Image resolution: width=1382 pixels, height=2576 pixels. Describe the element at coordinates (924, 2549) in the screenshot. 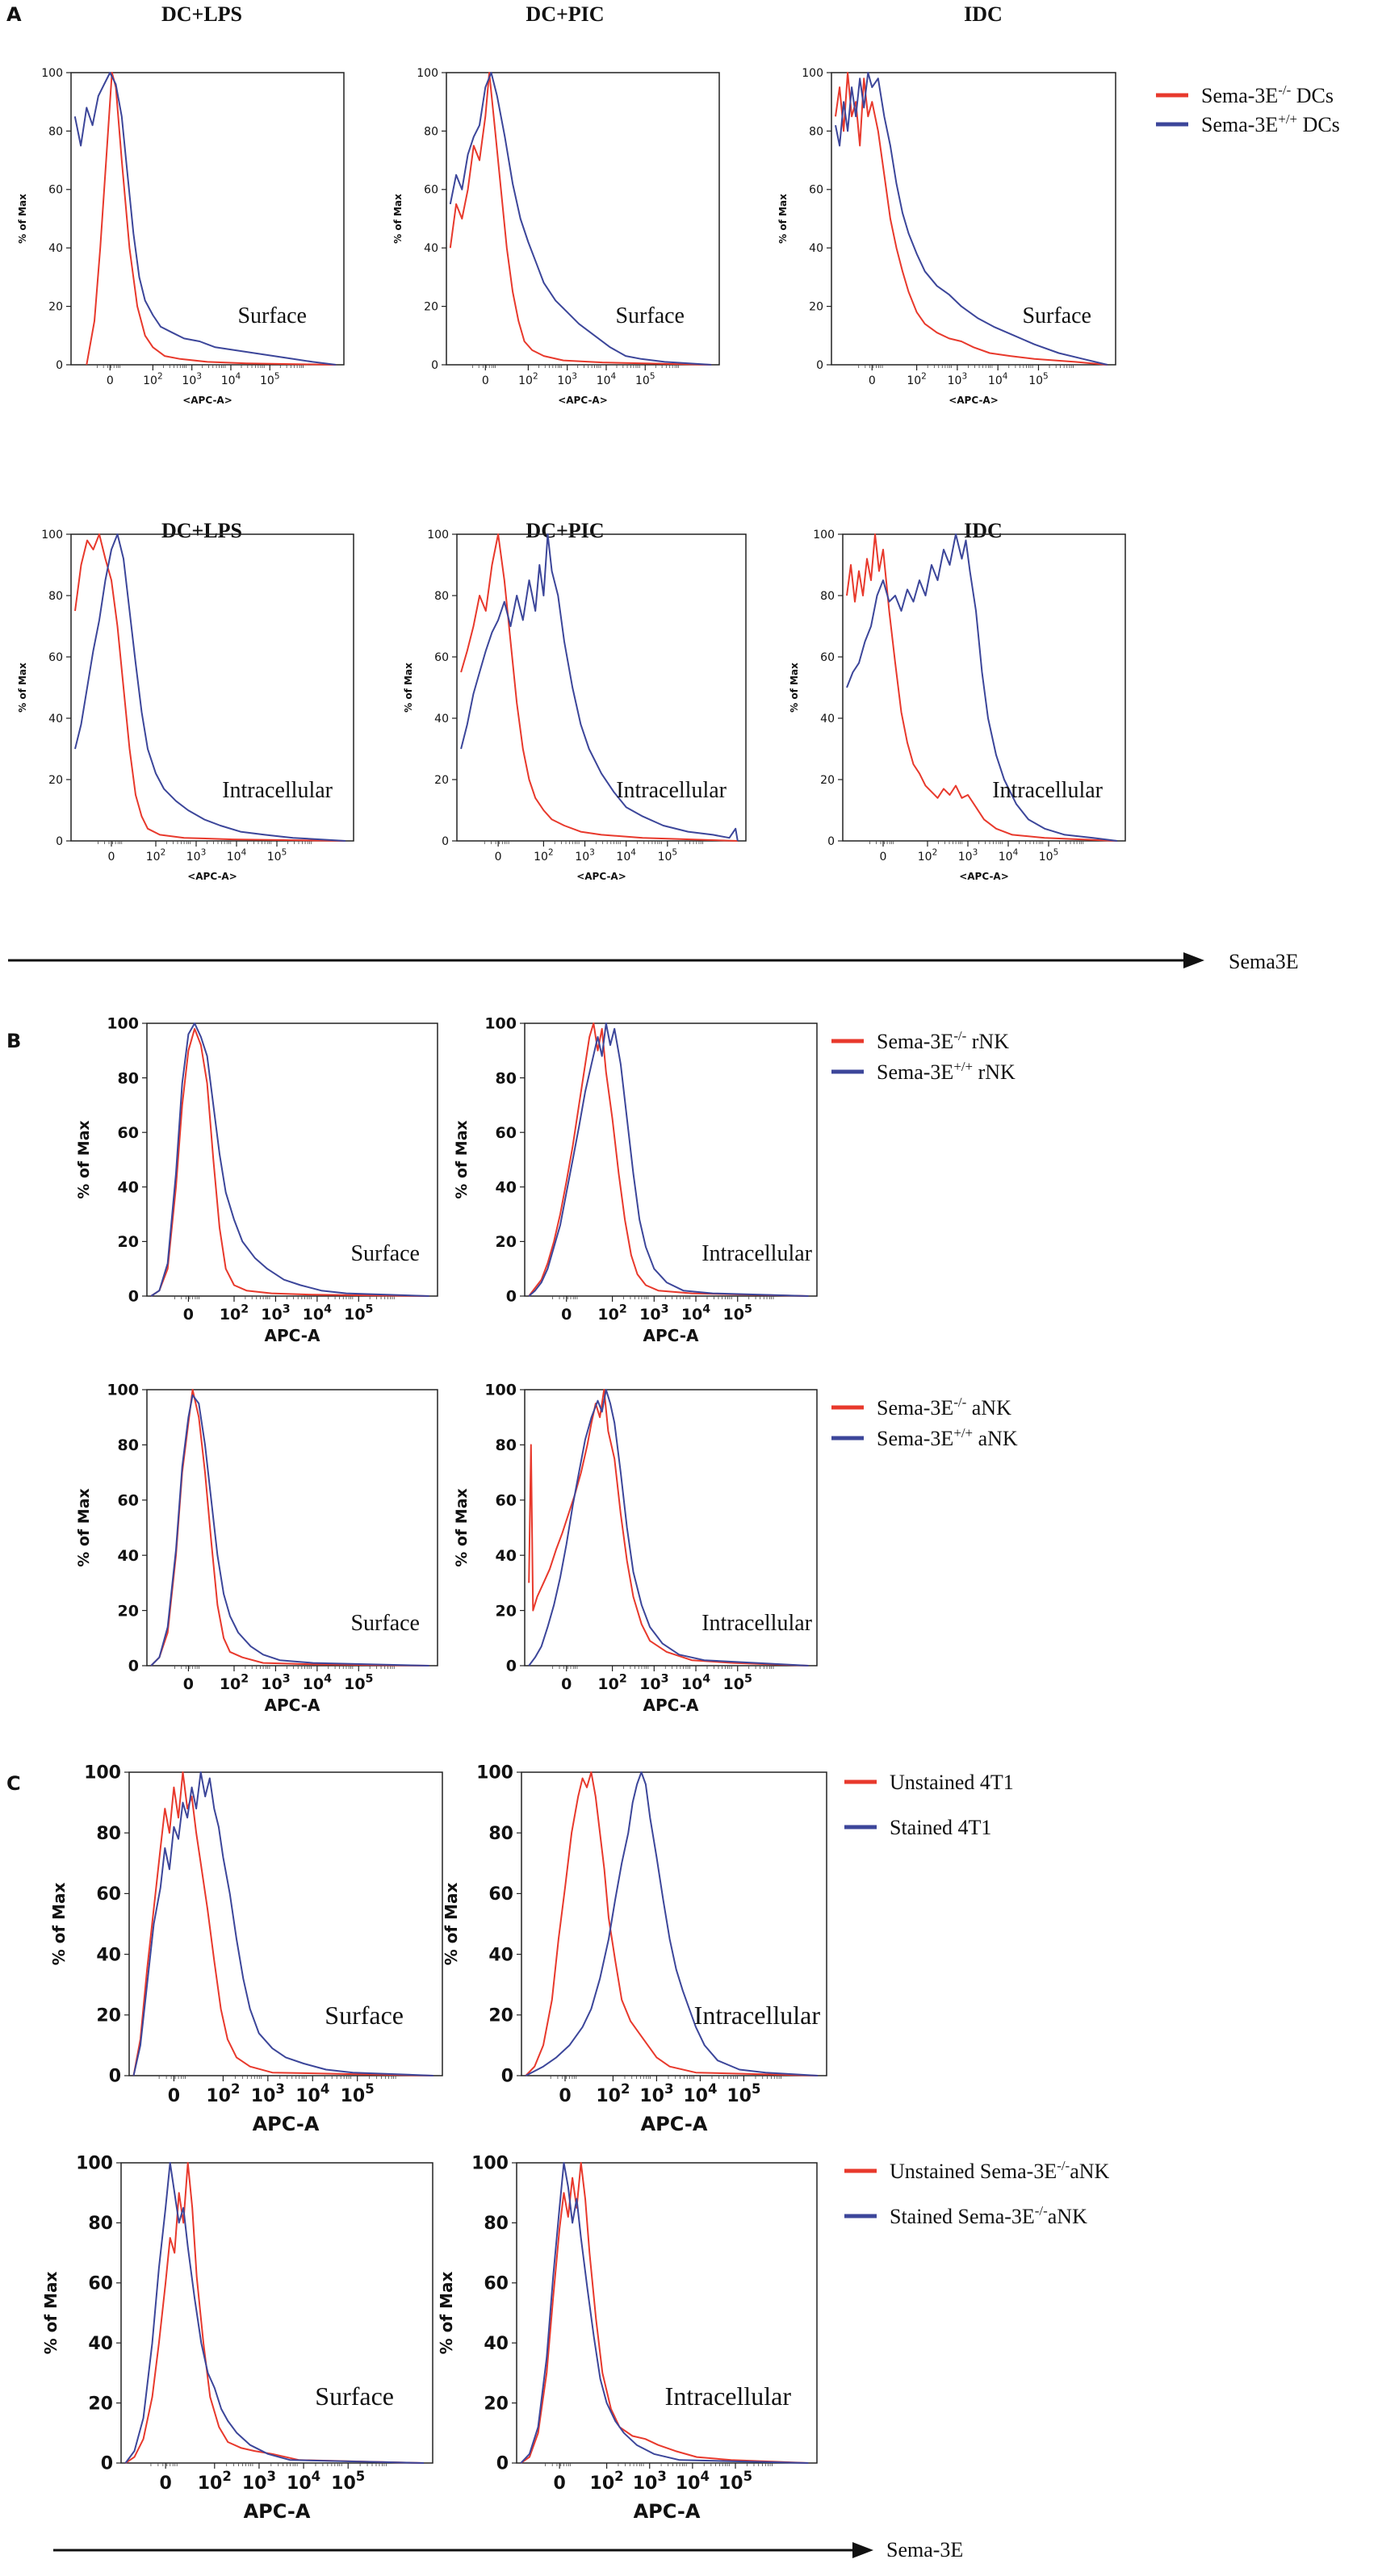

I see `arrow-label-sema-3e: Sema-3E` at that location.